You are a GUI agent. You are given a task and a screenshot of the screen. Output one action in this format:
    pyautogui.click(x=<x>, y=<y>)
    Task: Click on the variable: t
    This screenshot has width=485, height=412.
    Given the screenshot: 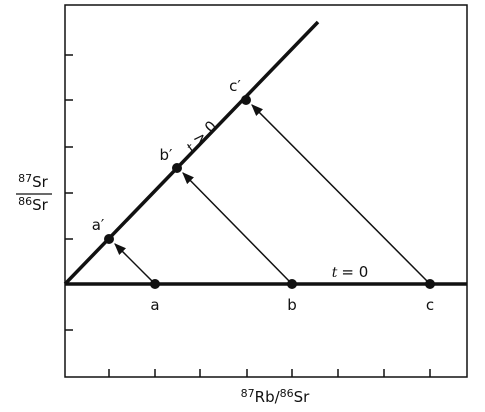 What is the action you would take?
    pyautogui.click(x=335, y=273)
    